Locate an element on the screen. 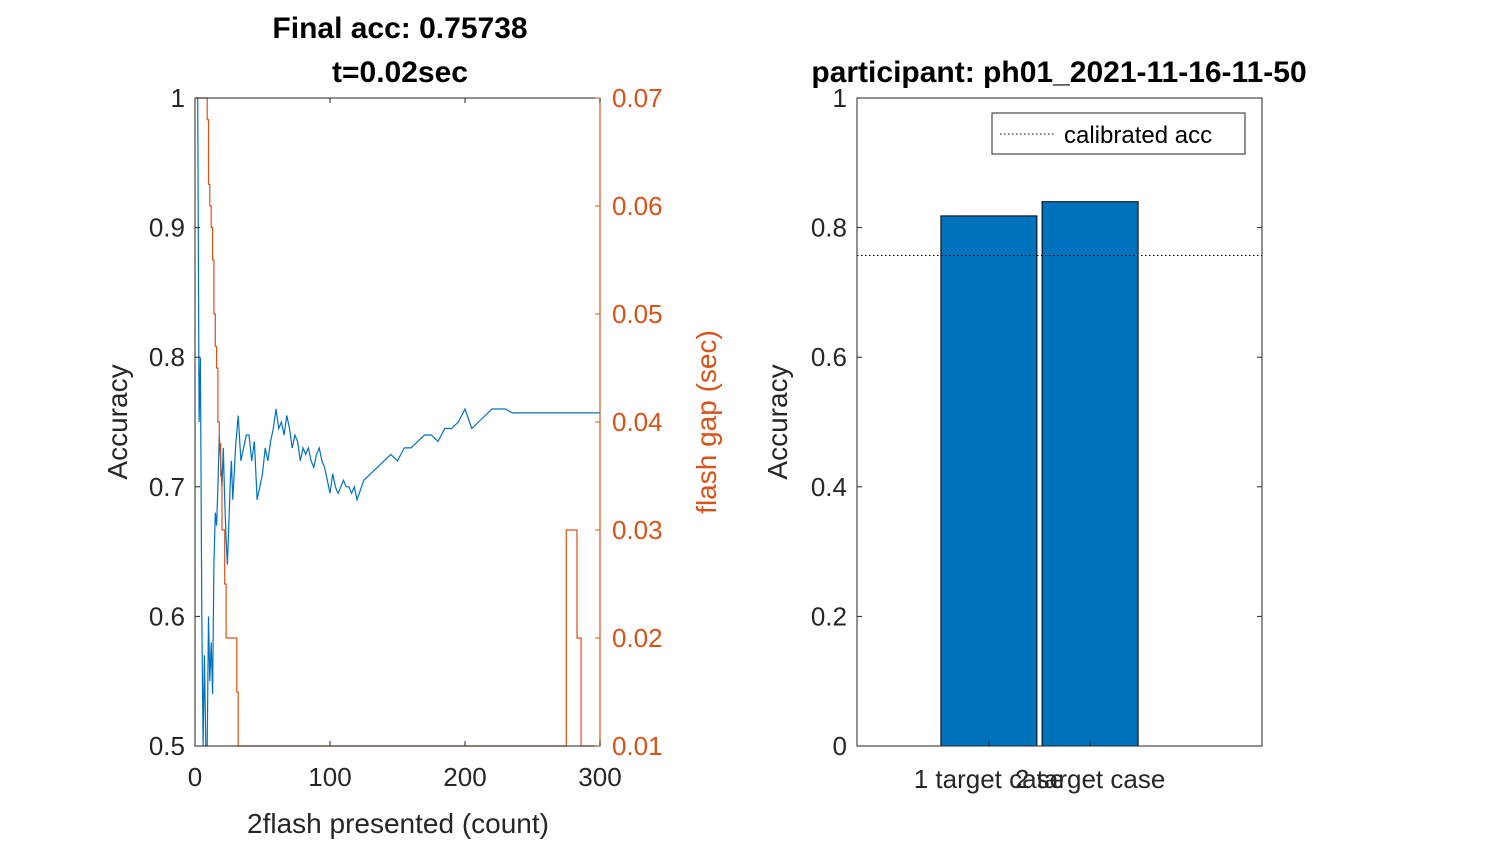 The image size is (1500, 849). left-y-tick-label: 0.5 is located at coordinates (167, 746).